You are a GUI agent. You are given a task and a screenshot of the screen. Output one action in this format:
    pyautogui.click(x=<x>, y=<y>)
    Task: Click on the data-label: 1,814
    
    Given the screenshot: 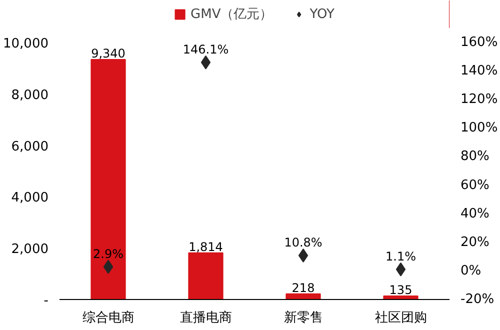 What is the action you would take?
    pyautogui.click(x=205, y=247)
    